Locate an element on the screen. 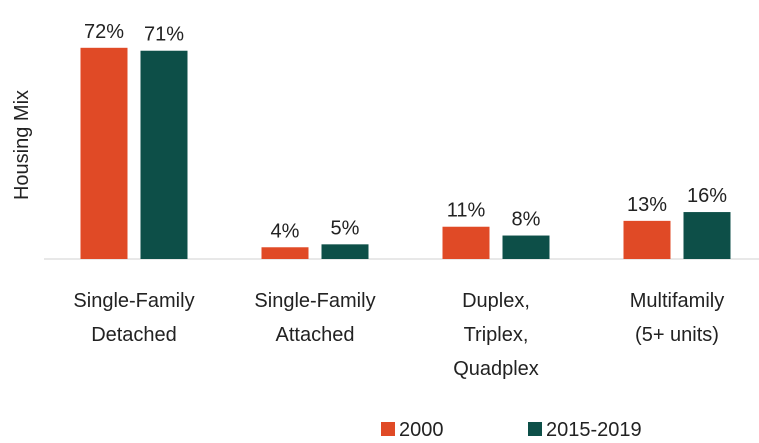 This screenshot has width=759, height=443. x-tick-label: Single-Family Attached is located at coordinates (315, 318).